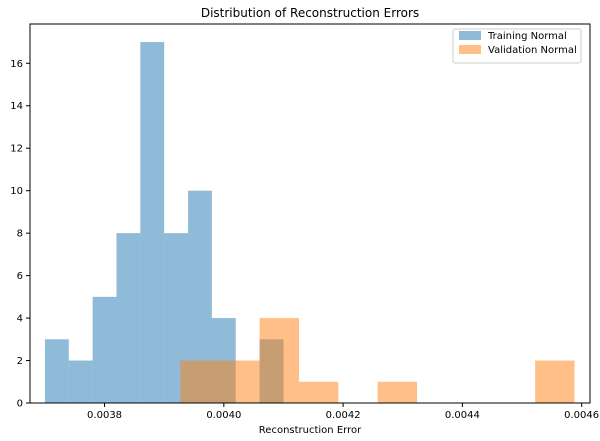 The image size is (600, 441). I want to click on x-tick-label: 0.0044, so click(462, 415).